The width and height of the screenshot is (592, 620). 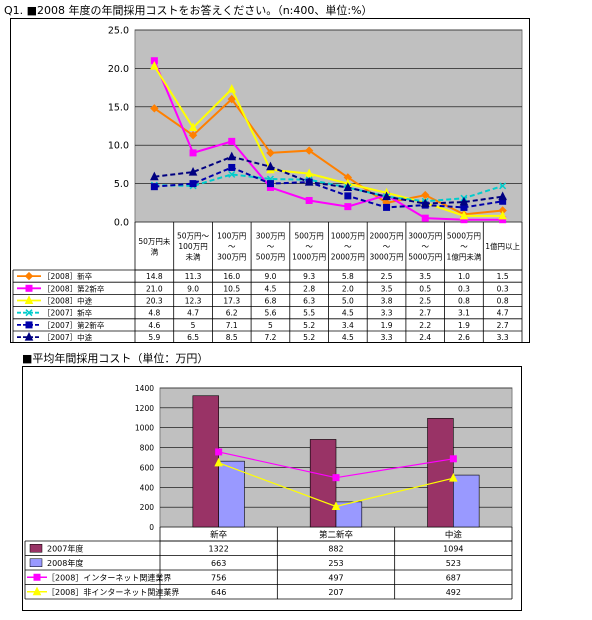 I want to click on x-tick-label-line: 500万円, so click(x=270, y=257).